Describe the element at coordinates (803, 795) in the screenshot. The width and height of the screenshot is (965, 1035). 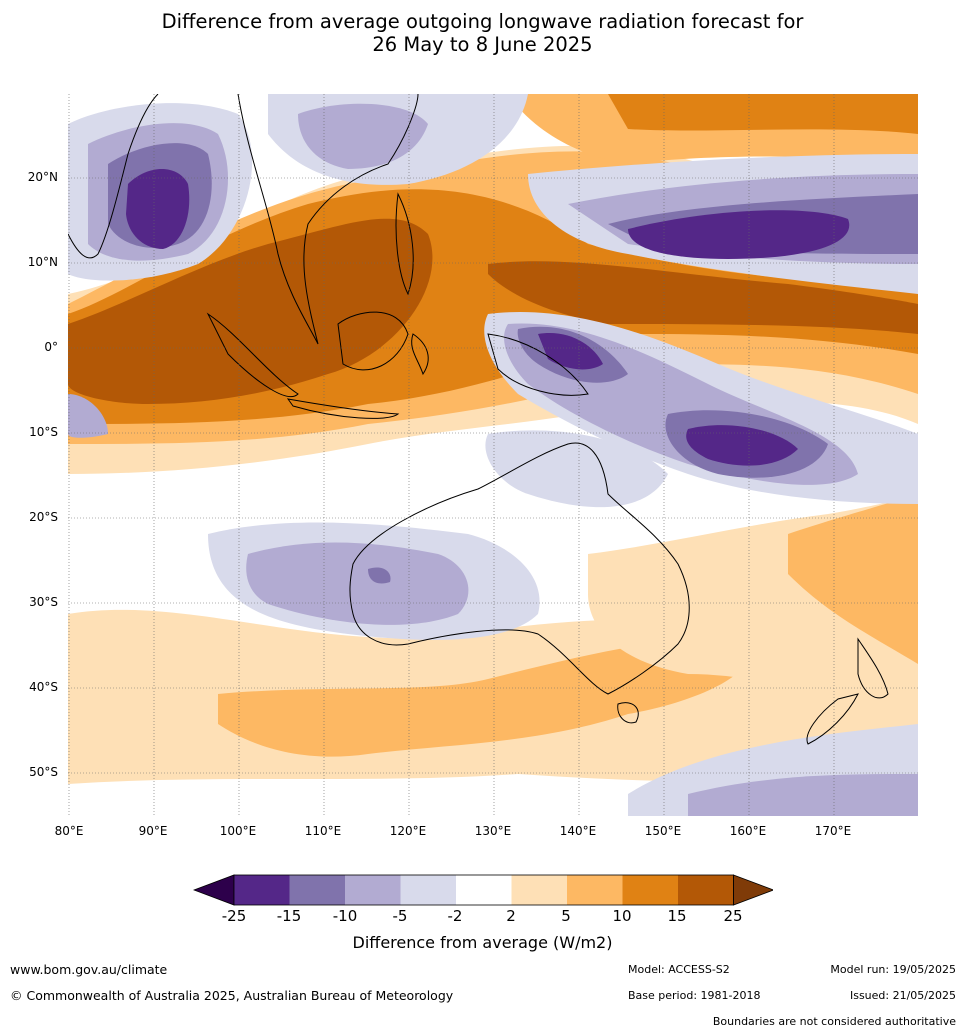
I see `se-corner-mid` at that location.